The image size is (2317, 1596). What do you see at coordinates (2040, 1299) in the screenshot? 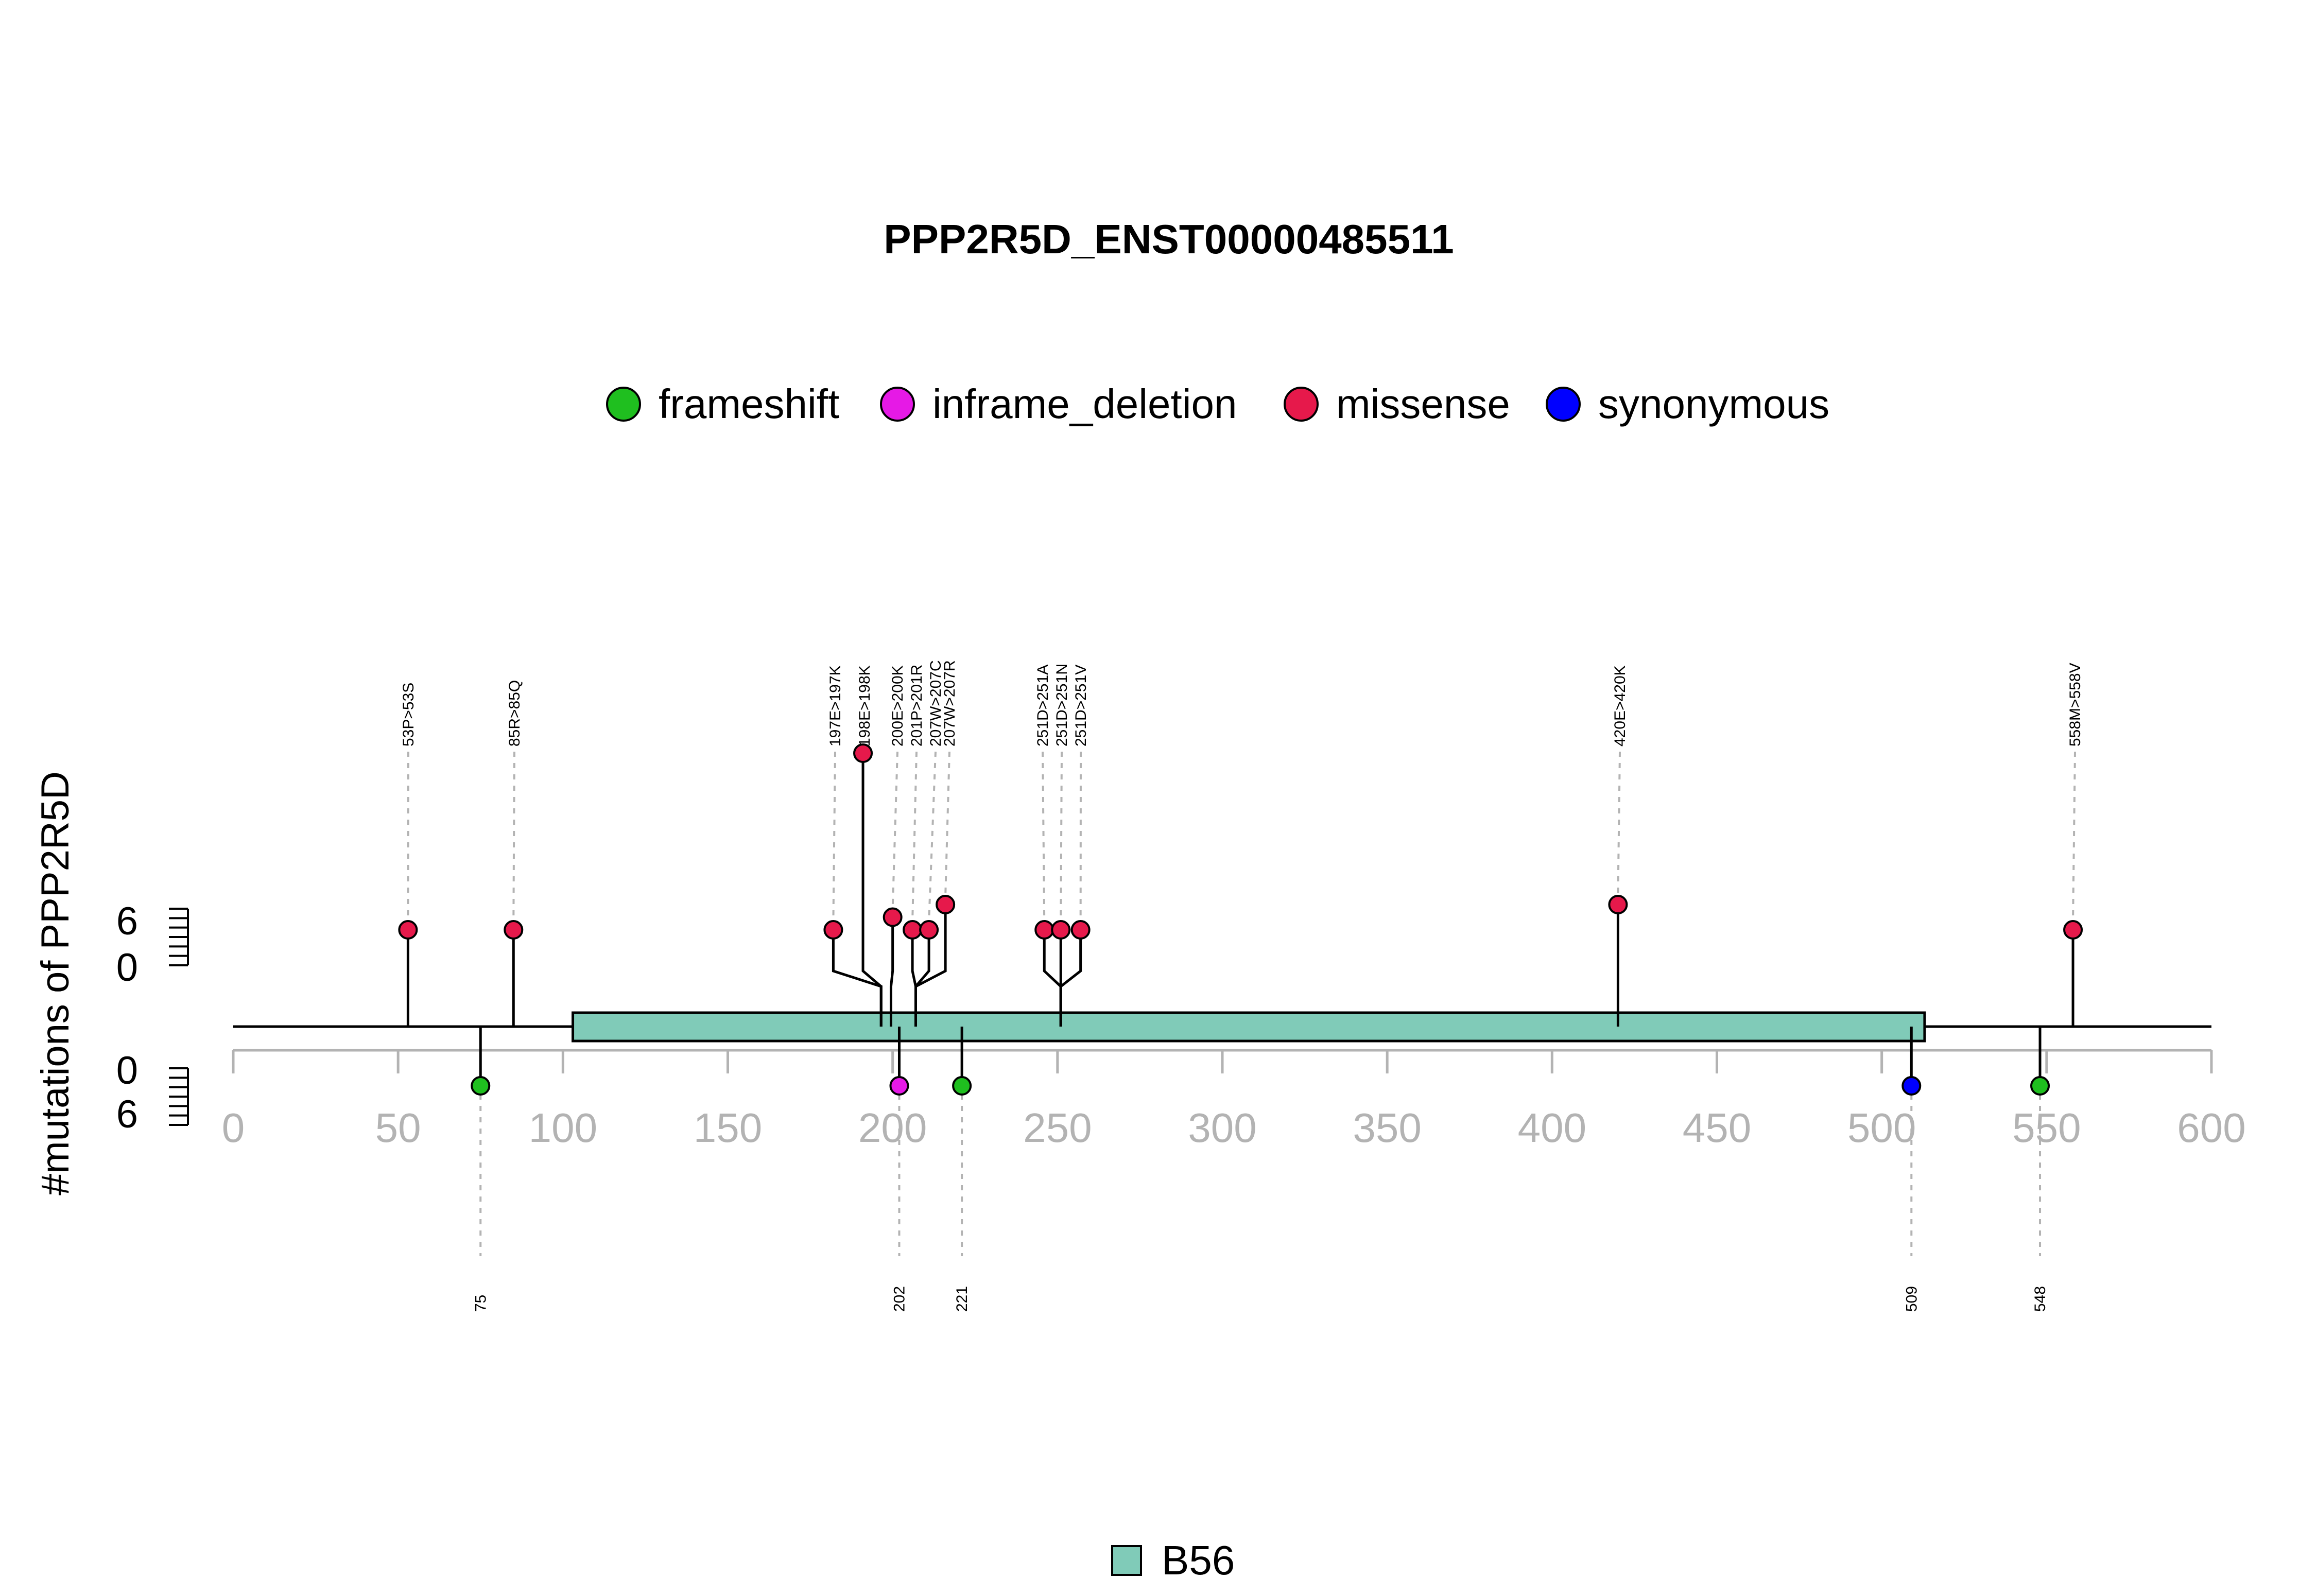
I see `mutation-label: 548` at bounding box center [2040, 1299].